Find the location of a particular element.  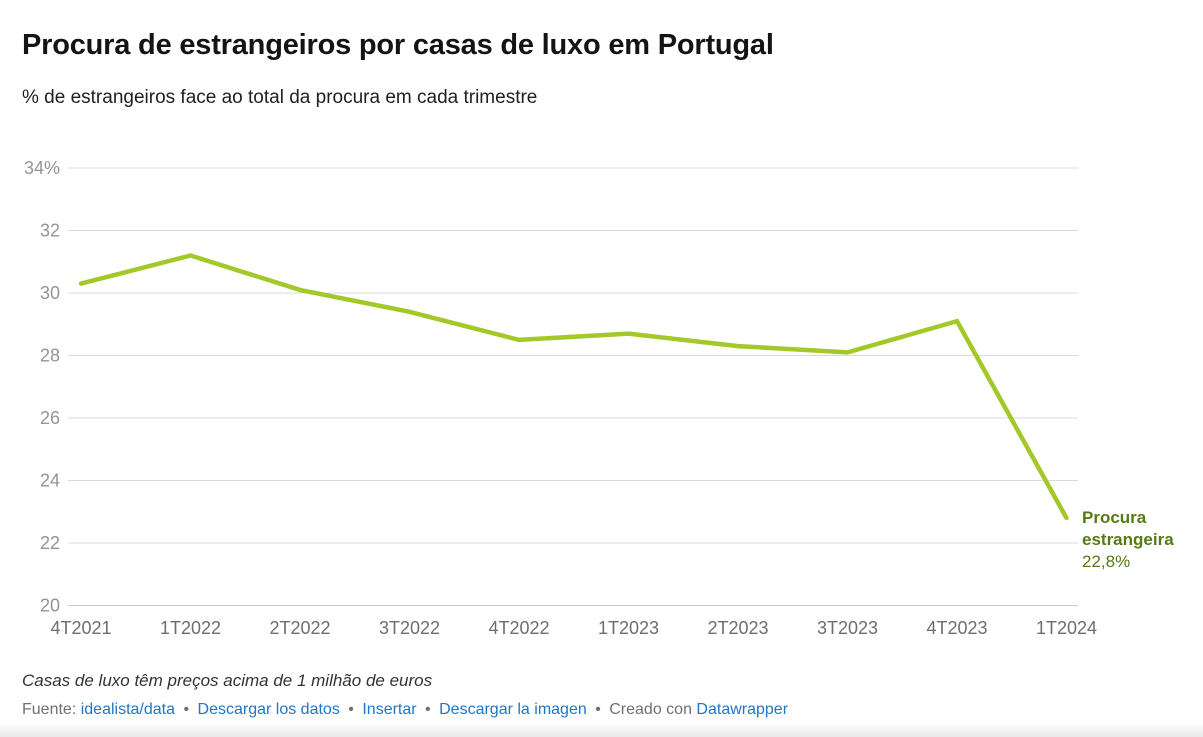

x-axis-tick-label: 2T2022 is located at coordinates (299, 628).